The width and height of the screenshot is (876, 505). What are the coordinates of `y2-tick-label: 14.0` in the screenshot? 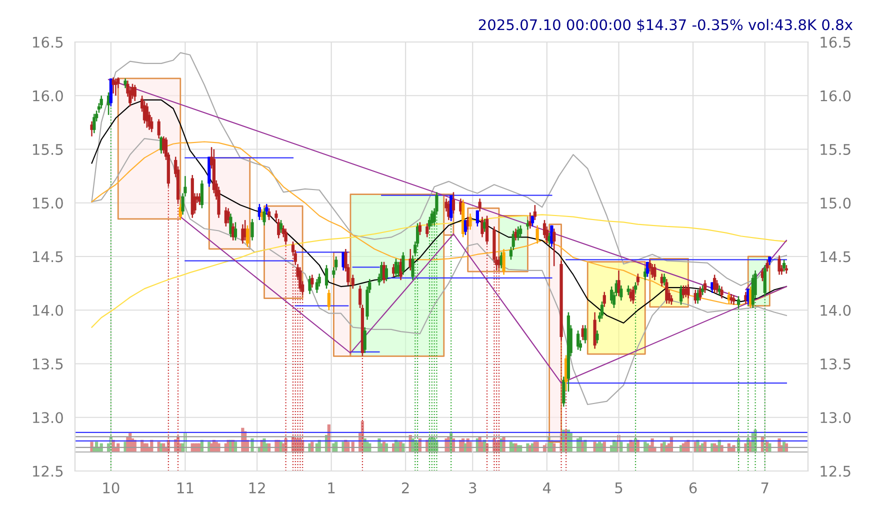 It's located at (835, 310).